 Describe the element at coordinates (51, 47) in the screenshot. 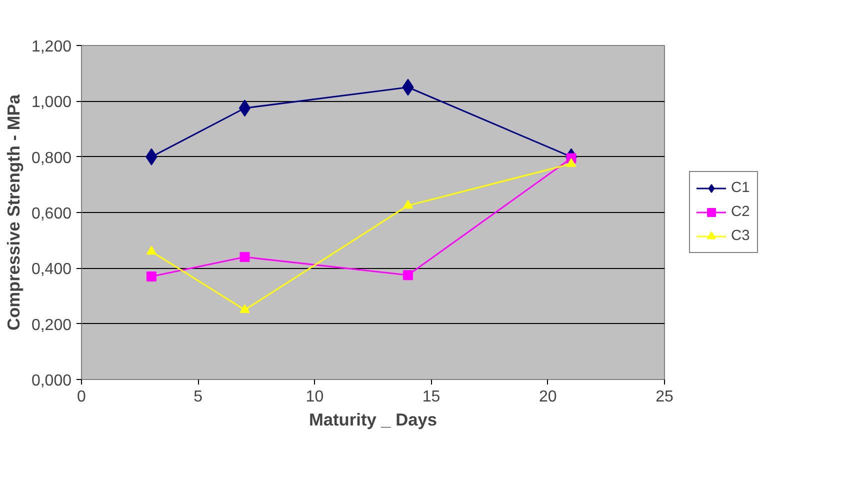

I see `y-tick-label: 1,200` at that location.